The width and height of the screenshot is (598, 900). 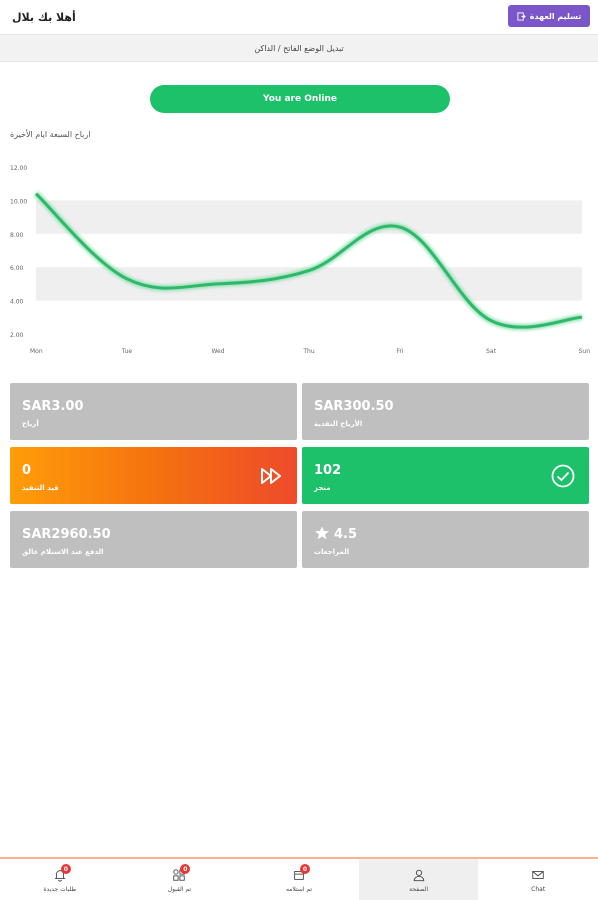 I want to click on stat-card: SAR2960.50 الدفع عند الاستلام عالق, so click(x=153, y=539).